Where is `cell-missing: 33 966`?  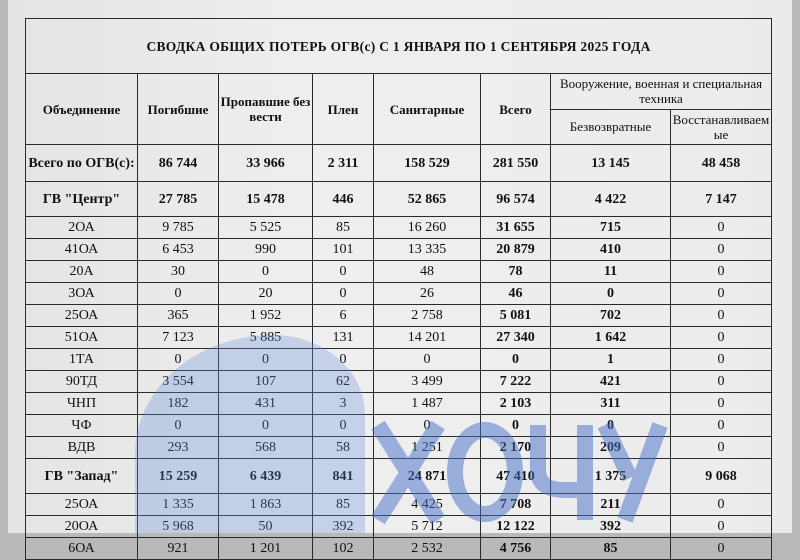 cell-missing: 33 966 is located at coordinates (265, 163).